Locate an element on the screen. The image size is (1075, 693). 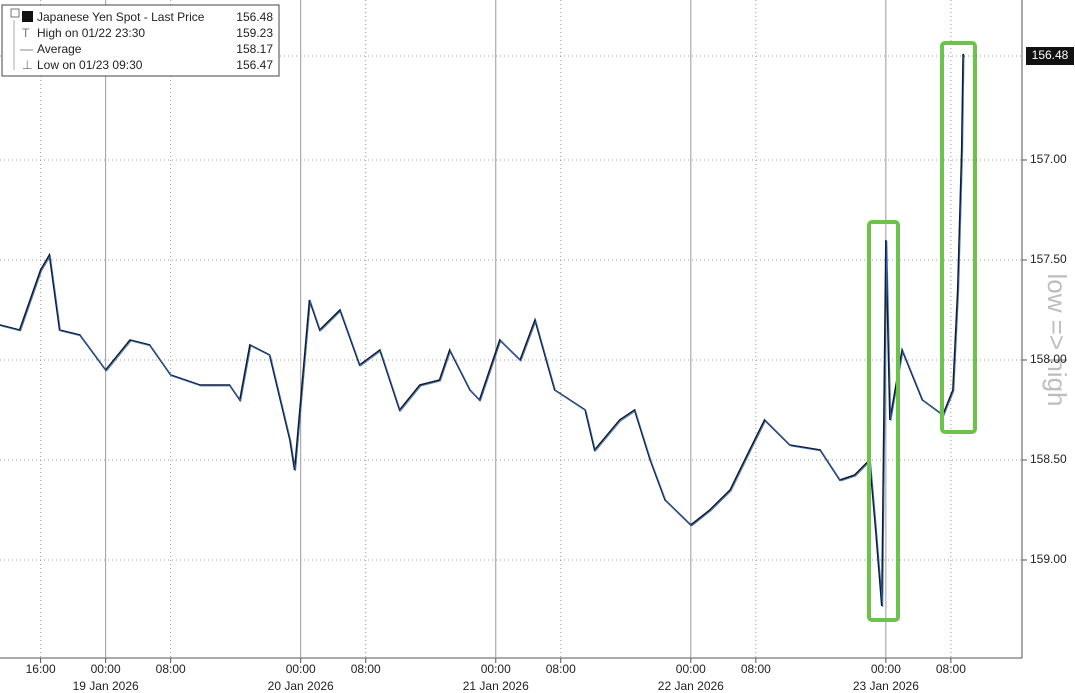
legend-icon: T is located at coordinates (26, 33).